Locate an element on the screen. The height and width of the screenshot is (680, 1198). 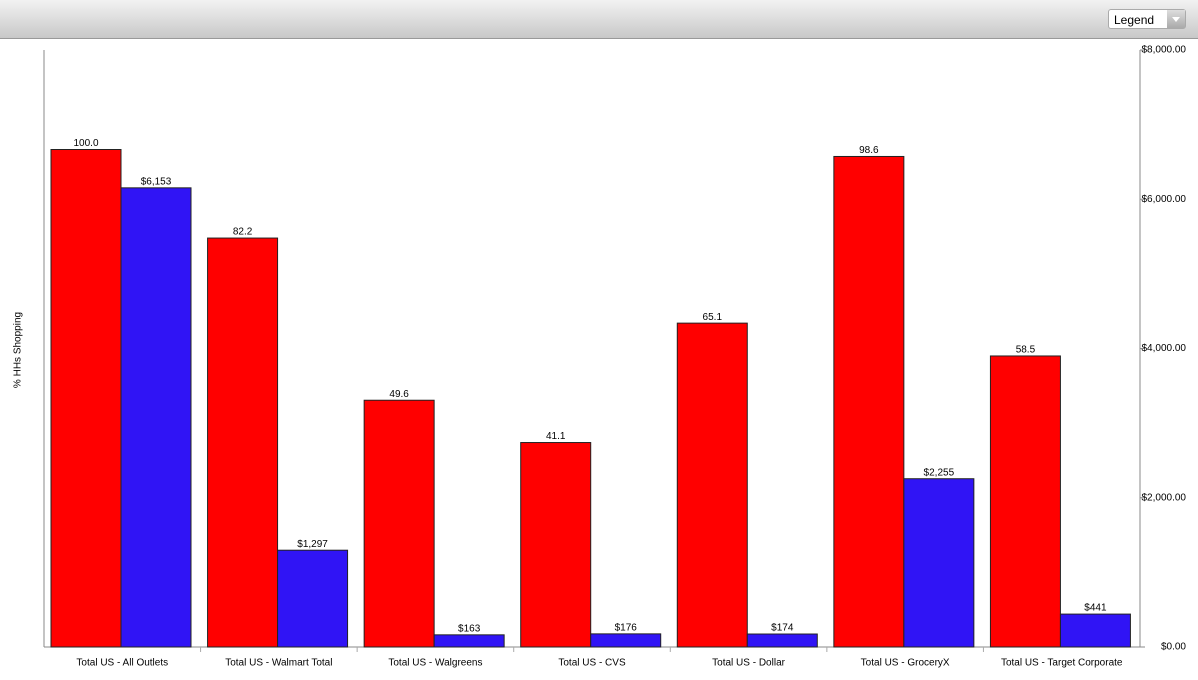
value-label: $6,153 is located at coordinates (156, 181).